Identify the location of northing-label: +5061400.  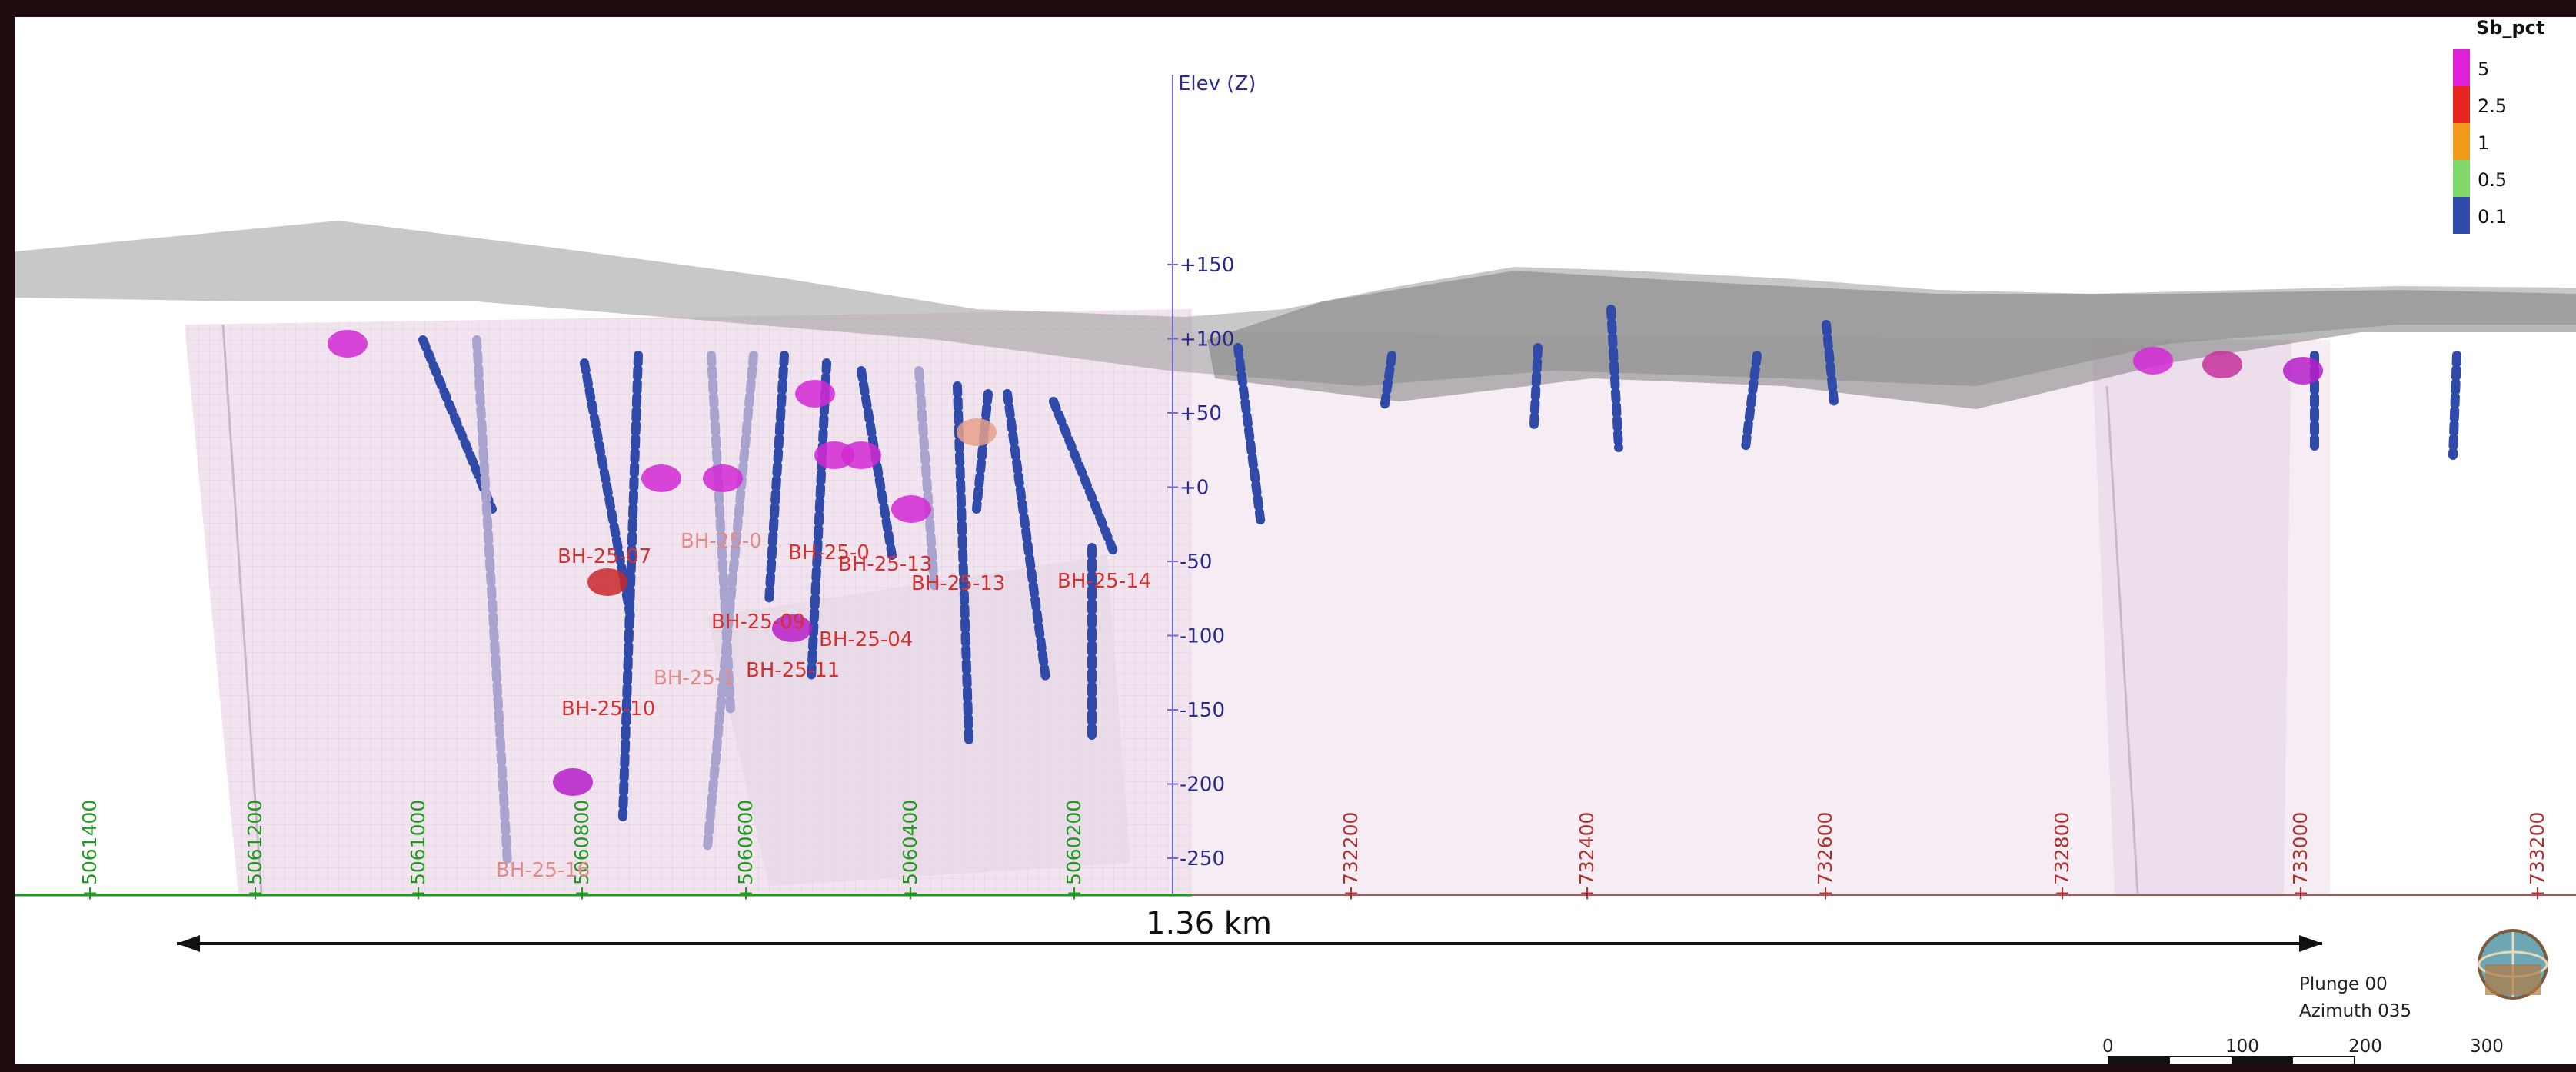
(89, 851).